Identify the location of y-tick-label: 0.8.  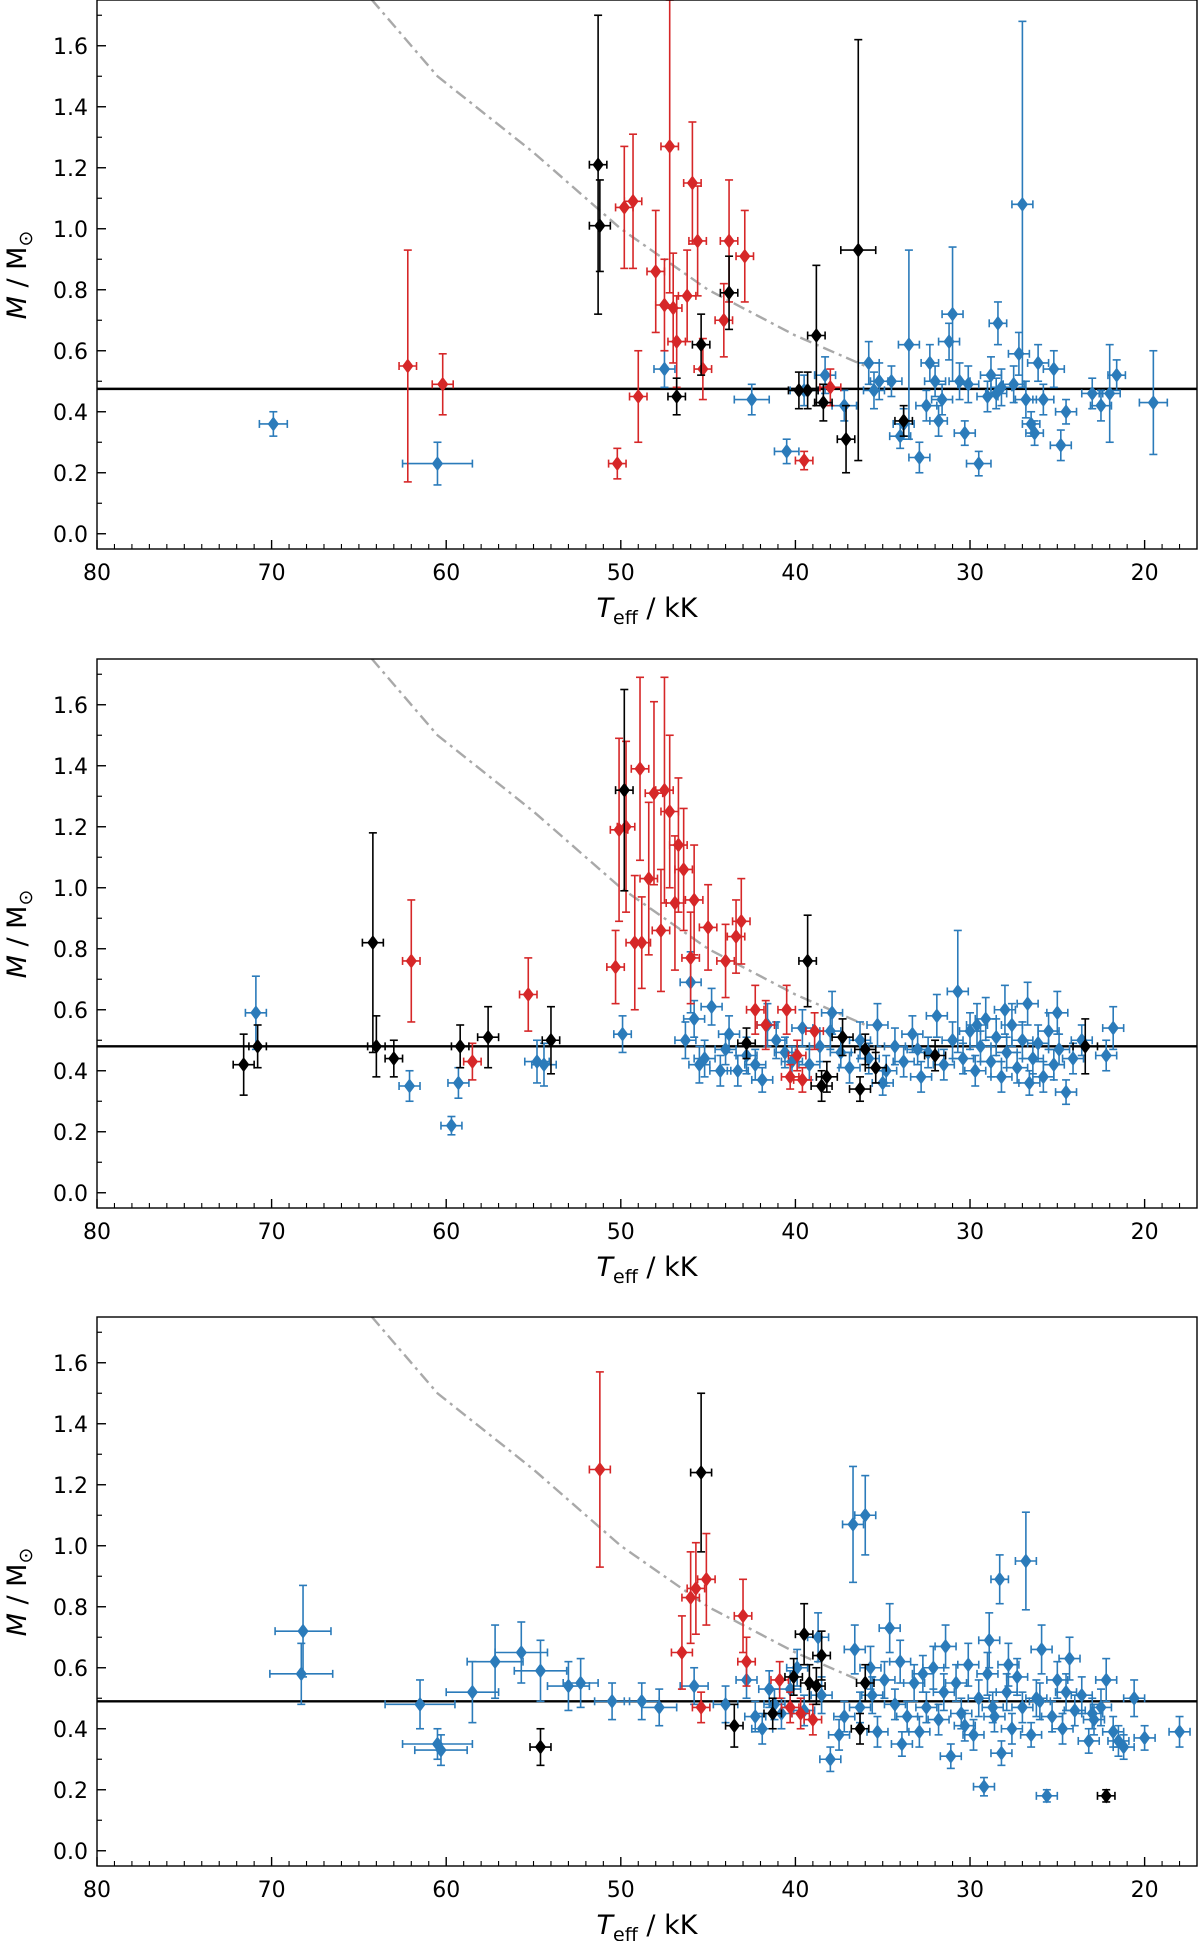
(70, 950).